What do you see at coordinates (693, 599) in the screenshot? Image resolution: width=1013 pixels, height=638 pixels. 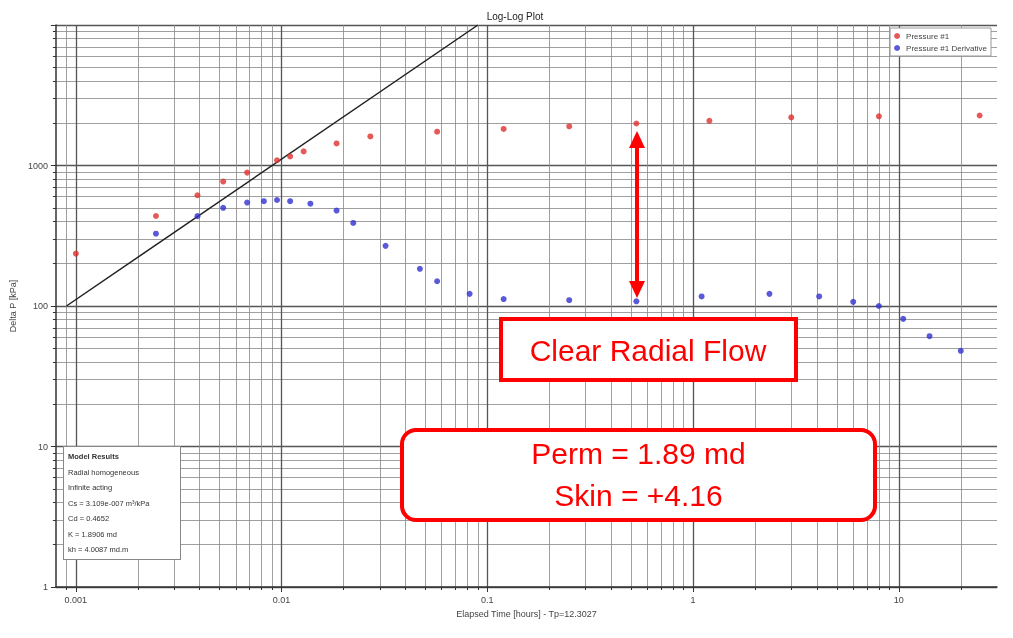 I see `x-tick-label: 1` at bounding box center [693, 599].